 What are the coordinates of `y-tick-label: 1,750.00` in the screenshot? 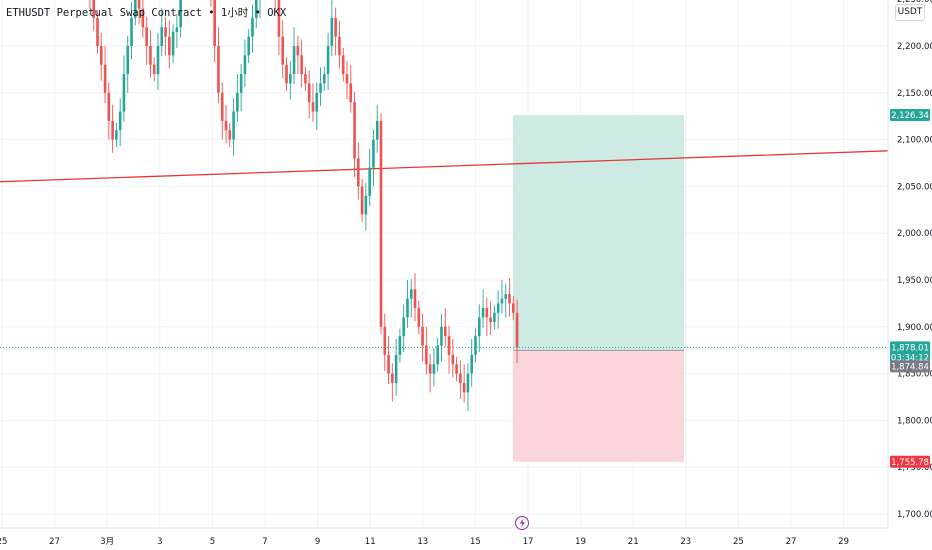 It's located at (914, 468).